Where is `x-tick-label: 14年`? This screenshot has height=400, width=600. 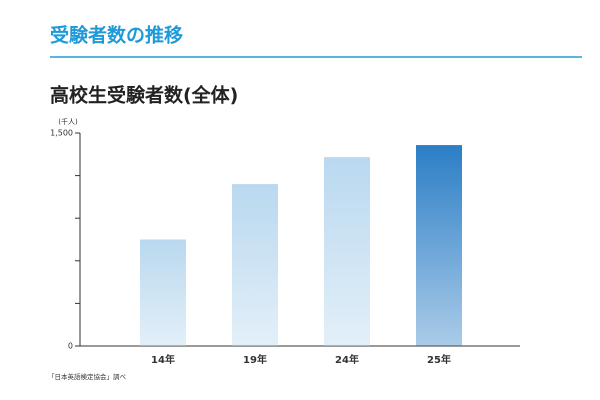 x-tick-label: 14年 is located at coordinates (163, 359).